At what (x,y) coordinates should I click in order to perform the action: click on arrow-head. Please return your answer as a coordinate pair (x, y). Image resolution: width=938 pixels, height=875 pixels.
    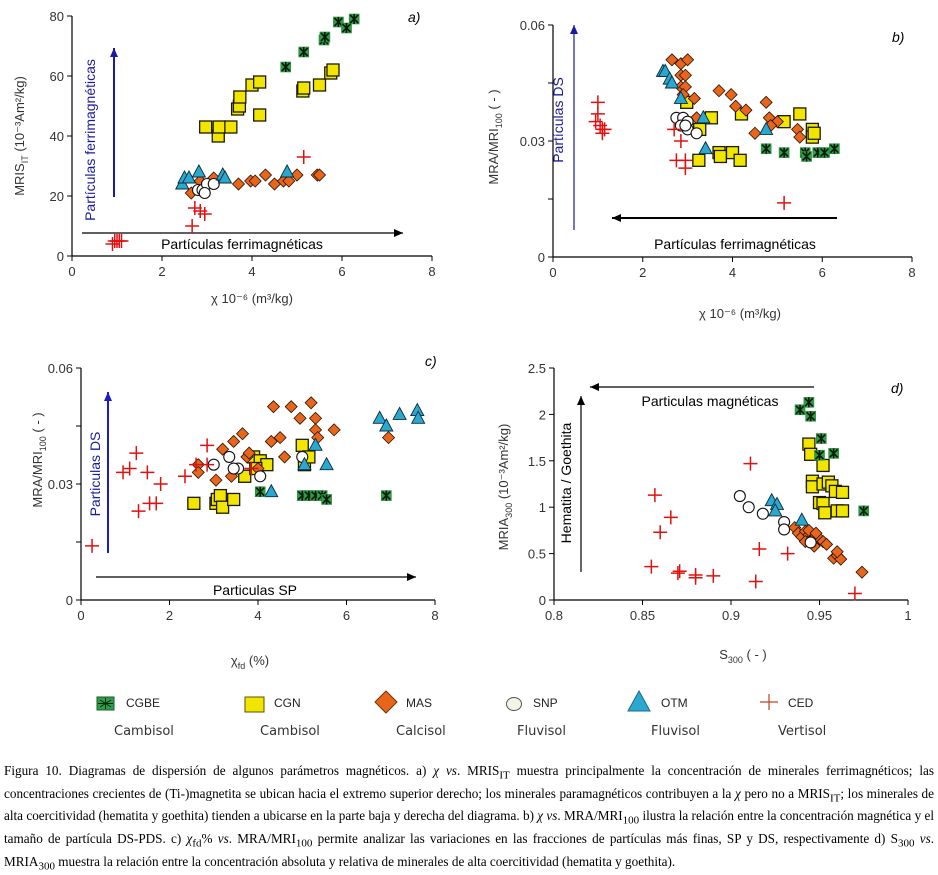
    Looking at the image, I should click on (114, 52).